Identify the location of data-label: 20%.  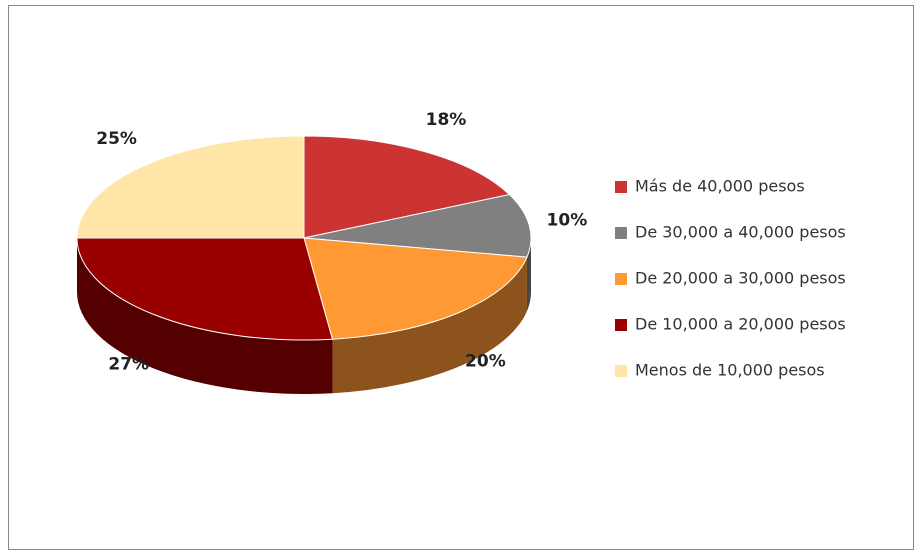
(485, 362).